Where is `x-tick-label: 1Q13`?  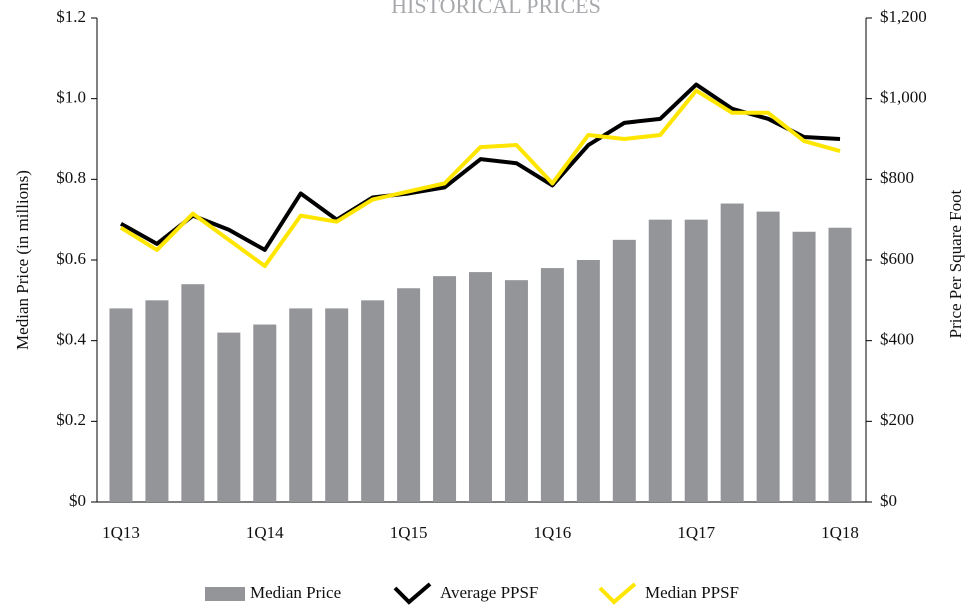 x-tick-label: 1Q13 is located at coordinates (121, 532).